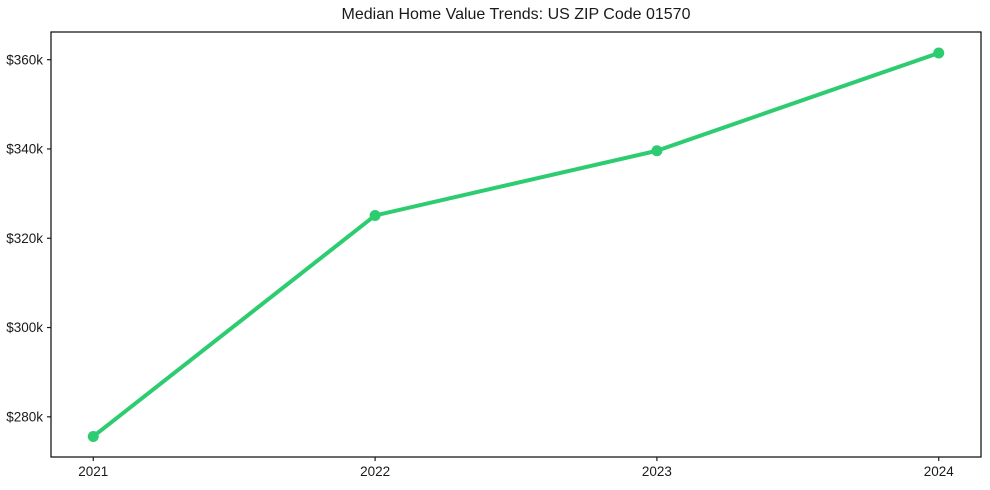 The height and width of the screenshot is (490, 990). What do you see at coordinates (24, 416) in the screenshot?
I see `y-axis-tick-label: $280k` at bounding box center [24, 416].